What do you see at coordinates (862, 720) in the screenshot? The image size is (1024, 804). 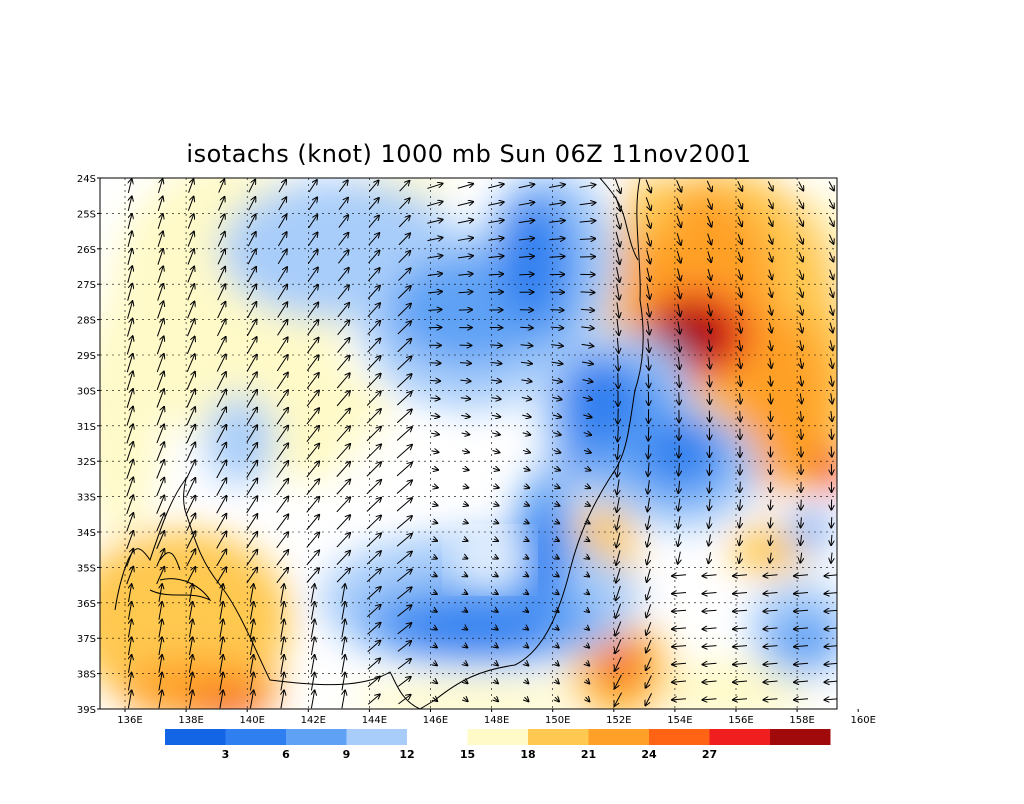 I see `lon-label: 160E` at bounding box center [862, 720].